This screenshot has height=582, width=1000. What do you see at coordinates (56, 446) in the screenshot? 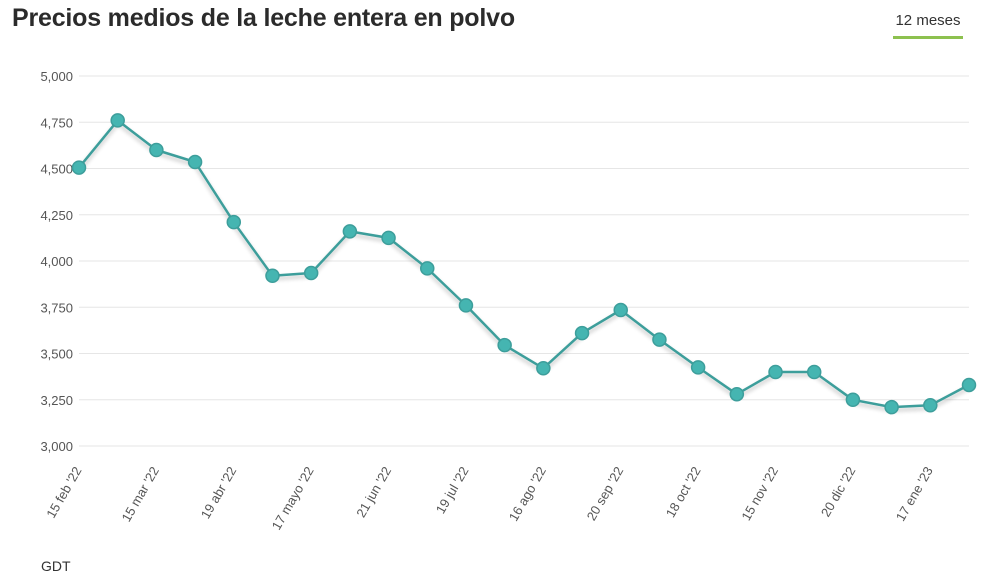
I see `y-tick-label: 3,000` at bounding box center [56, 446].